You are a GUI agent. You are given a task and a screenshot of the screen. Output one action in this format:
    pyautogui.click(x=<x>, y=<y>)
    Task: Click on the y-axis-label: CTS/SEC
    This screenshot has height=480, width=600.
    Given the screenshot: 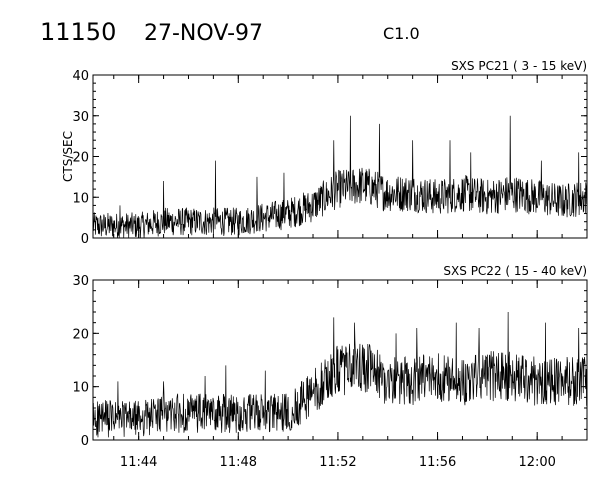 What is the action you would take?
    pyautogui.click(x=68, y=156)
    